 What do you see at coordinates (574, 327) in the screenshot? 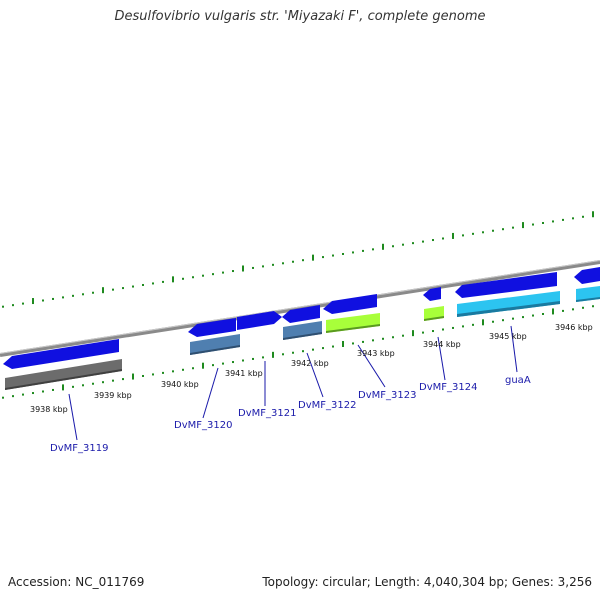
I see `kbp-label: 3946 kbp` at bounding box center [574, 327].